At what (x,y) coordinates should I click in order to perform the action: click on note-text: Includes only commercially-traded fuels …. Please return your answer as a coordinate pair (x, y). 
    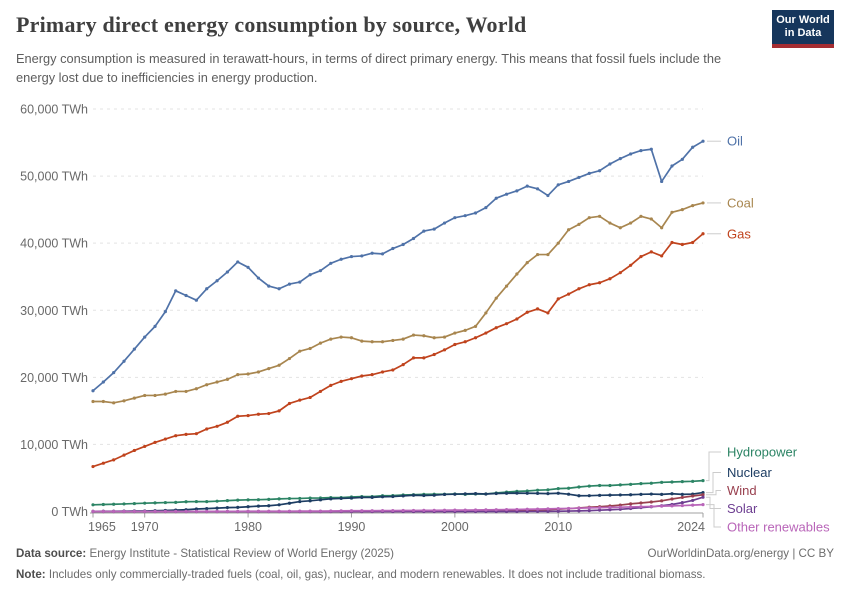
    Looking at the image, I should click on (375, 574).